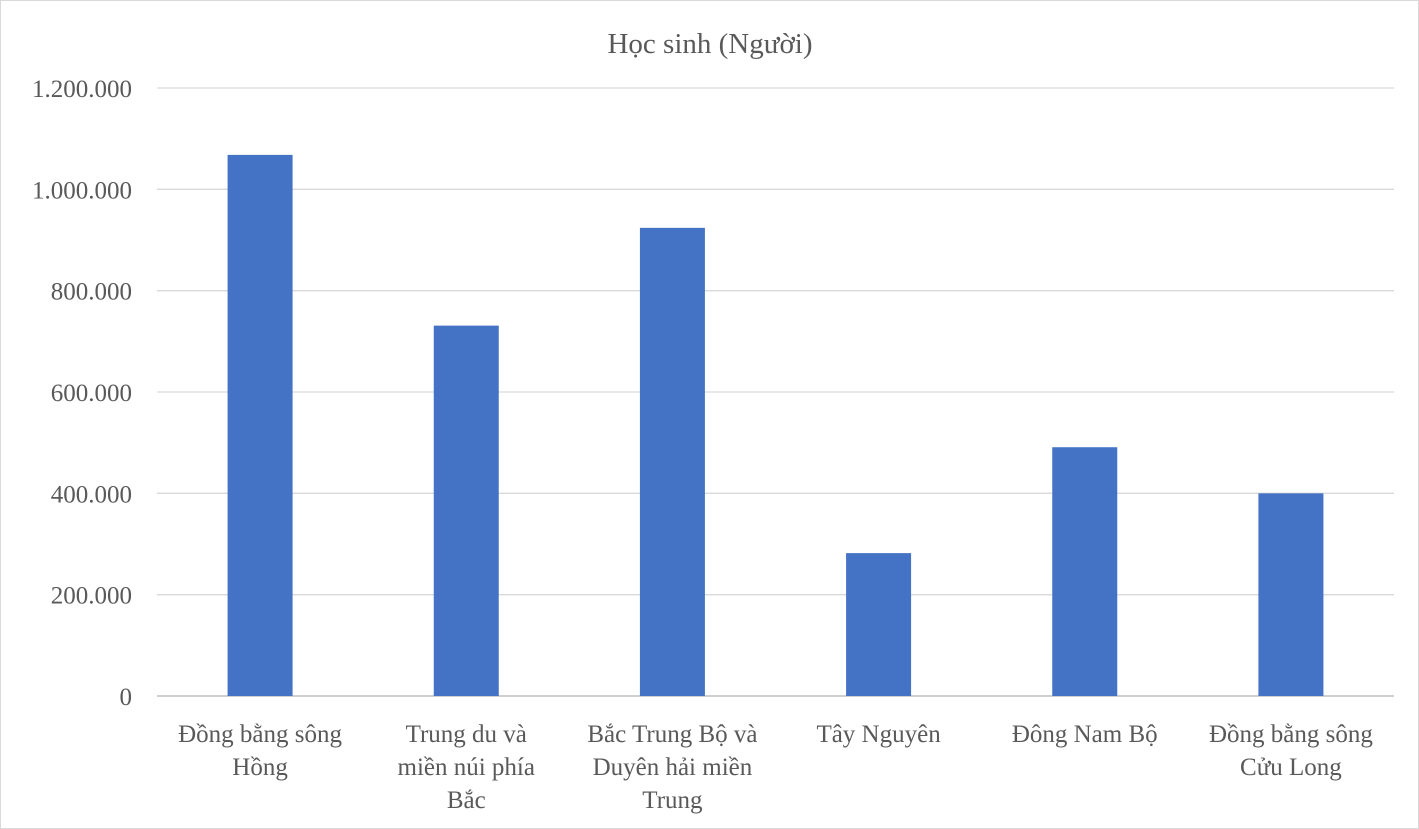 This screenshot has width=1419, height=829. Describe the element at coordinates (1085, 734) in the screenshot. I see `x-tick-label: Đông Nam Bộ` at that location.